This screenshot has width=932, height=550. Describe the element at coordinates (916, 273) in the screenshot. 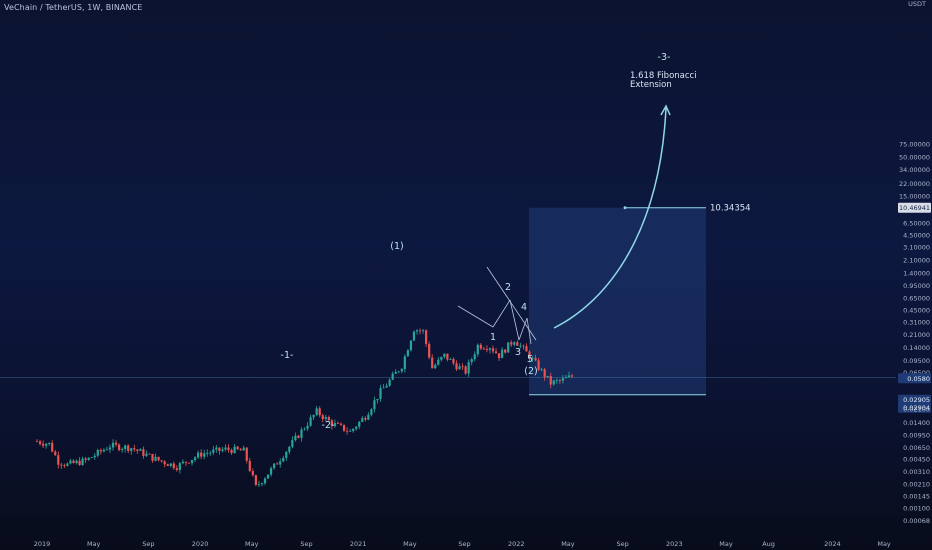

I see `y-tick-label: 1.40000` at that location.